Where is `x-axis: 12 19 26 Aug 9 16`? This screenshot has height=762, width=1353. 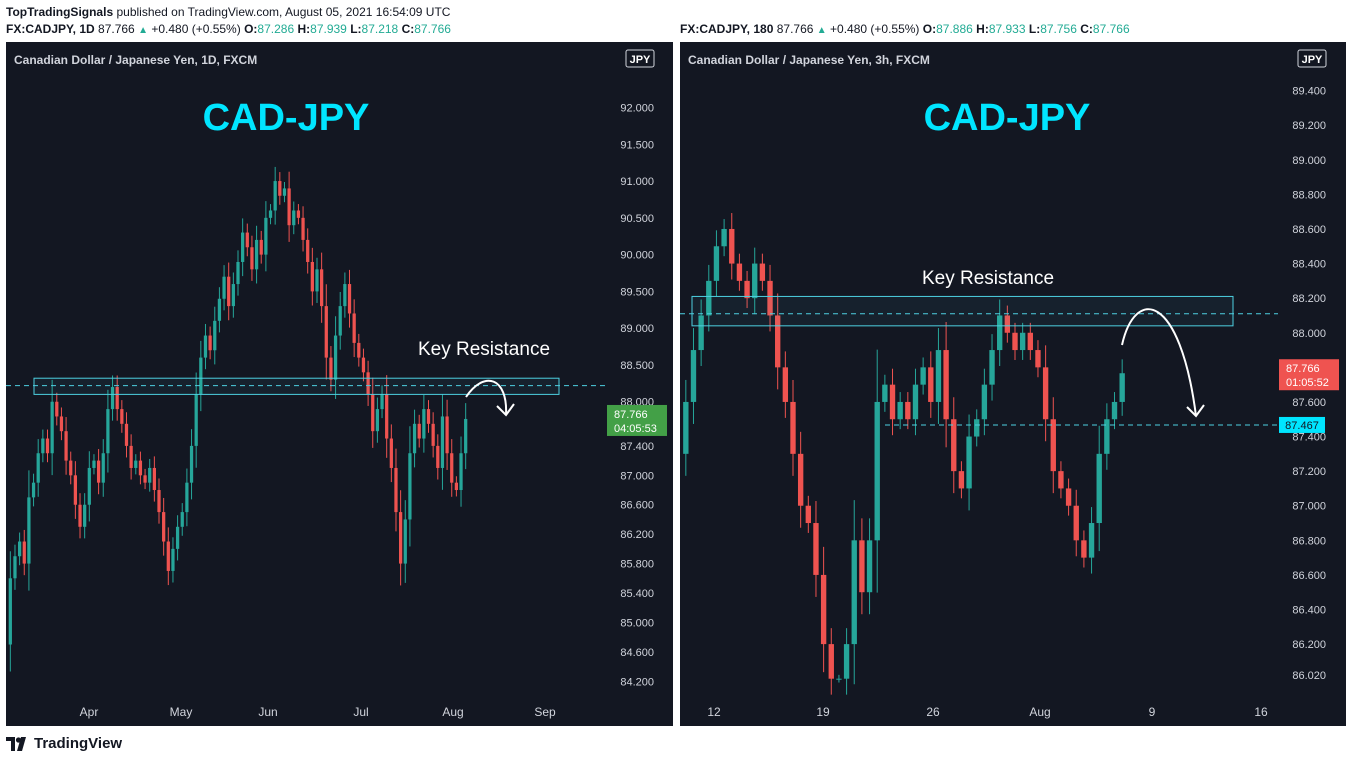 x-axis: 12 19 26 Aug 9 16 is located at coordinates (987, 712).